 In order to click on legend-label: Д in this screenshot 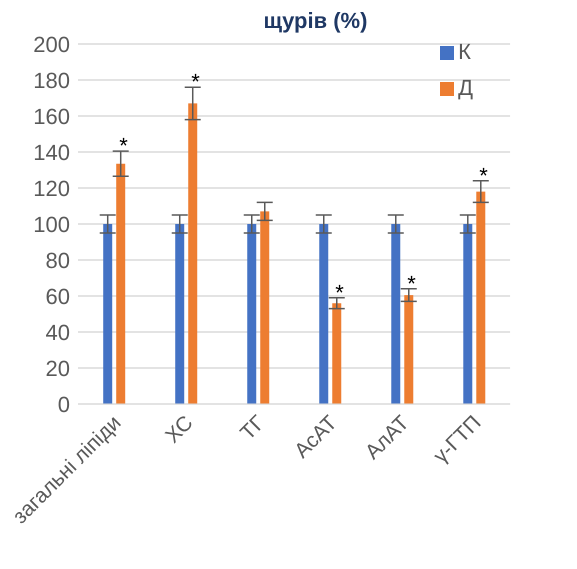, I will do `click(465, 87)`.